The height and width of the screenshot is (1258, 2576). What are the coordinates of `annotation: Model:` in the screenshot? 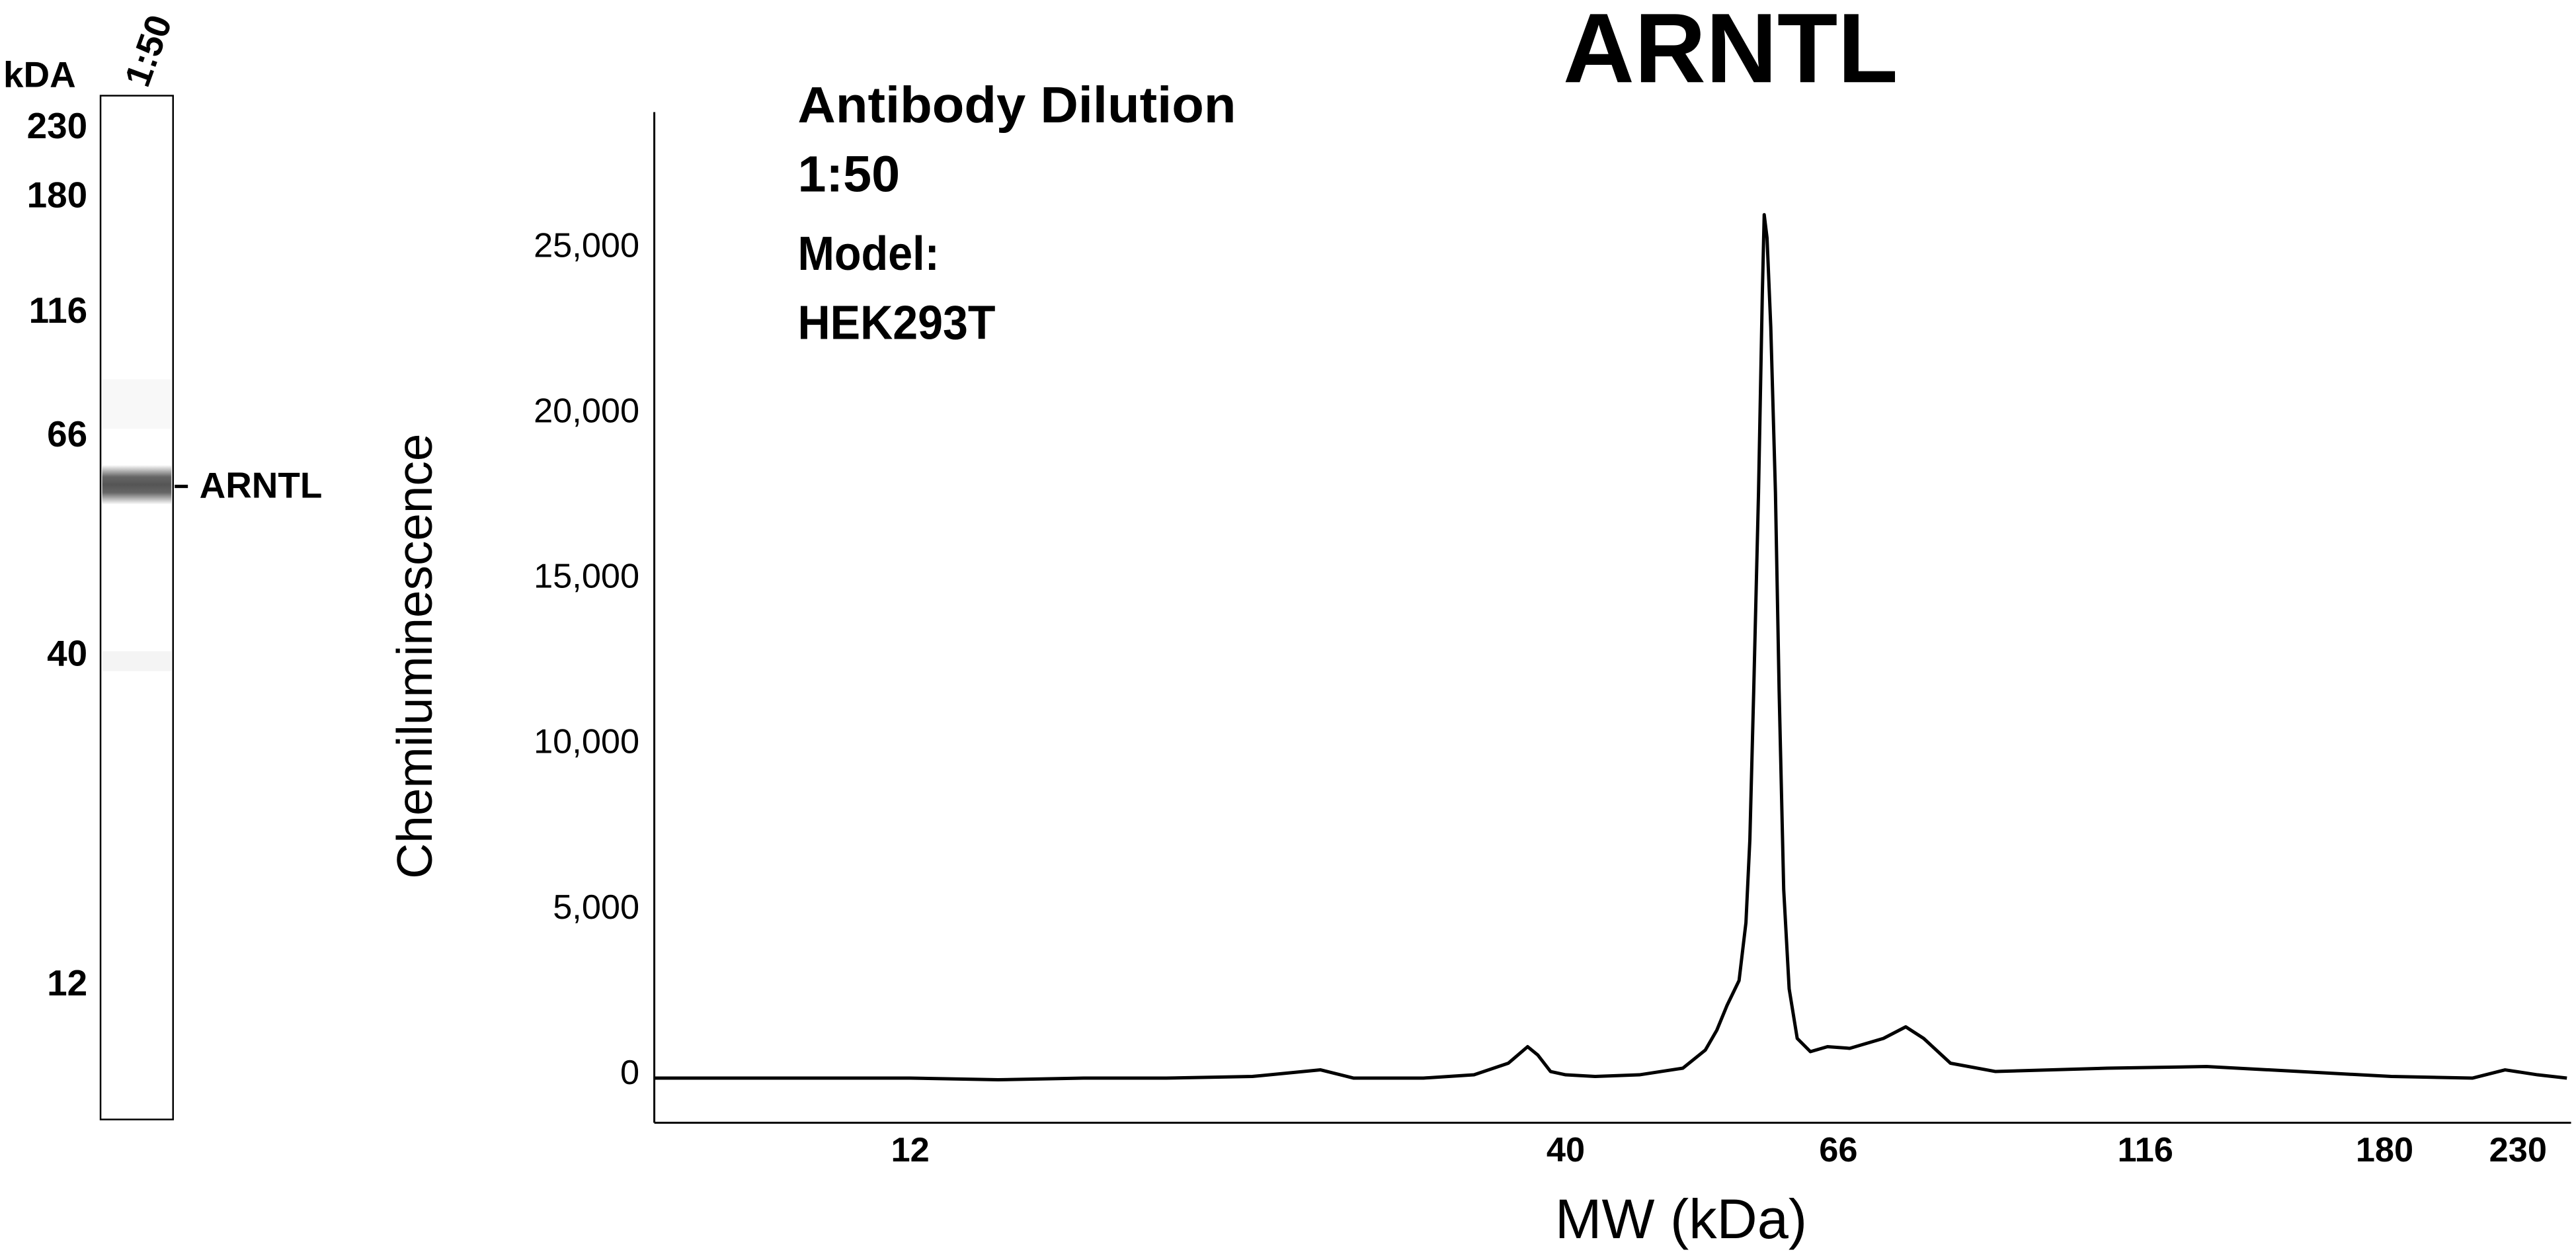 It's located at (868, 254).